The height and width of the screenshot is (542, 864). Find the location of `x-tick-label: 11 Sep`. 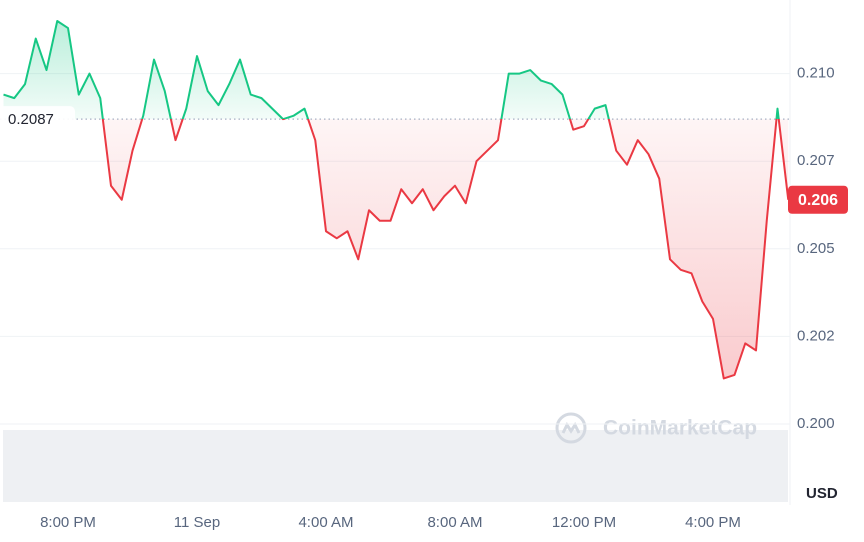

x-tick-label: 11 Sep is located at coordinates (197, 522).